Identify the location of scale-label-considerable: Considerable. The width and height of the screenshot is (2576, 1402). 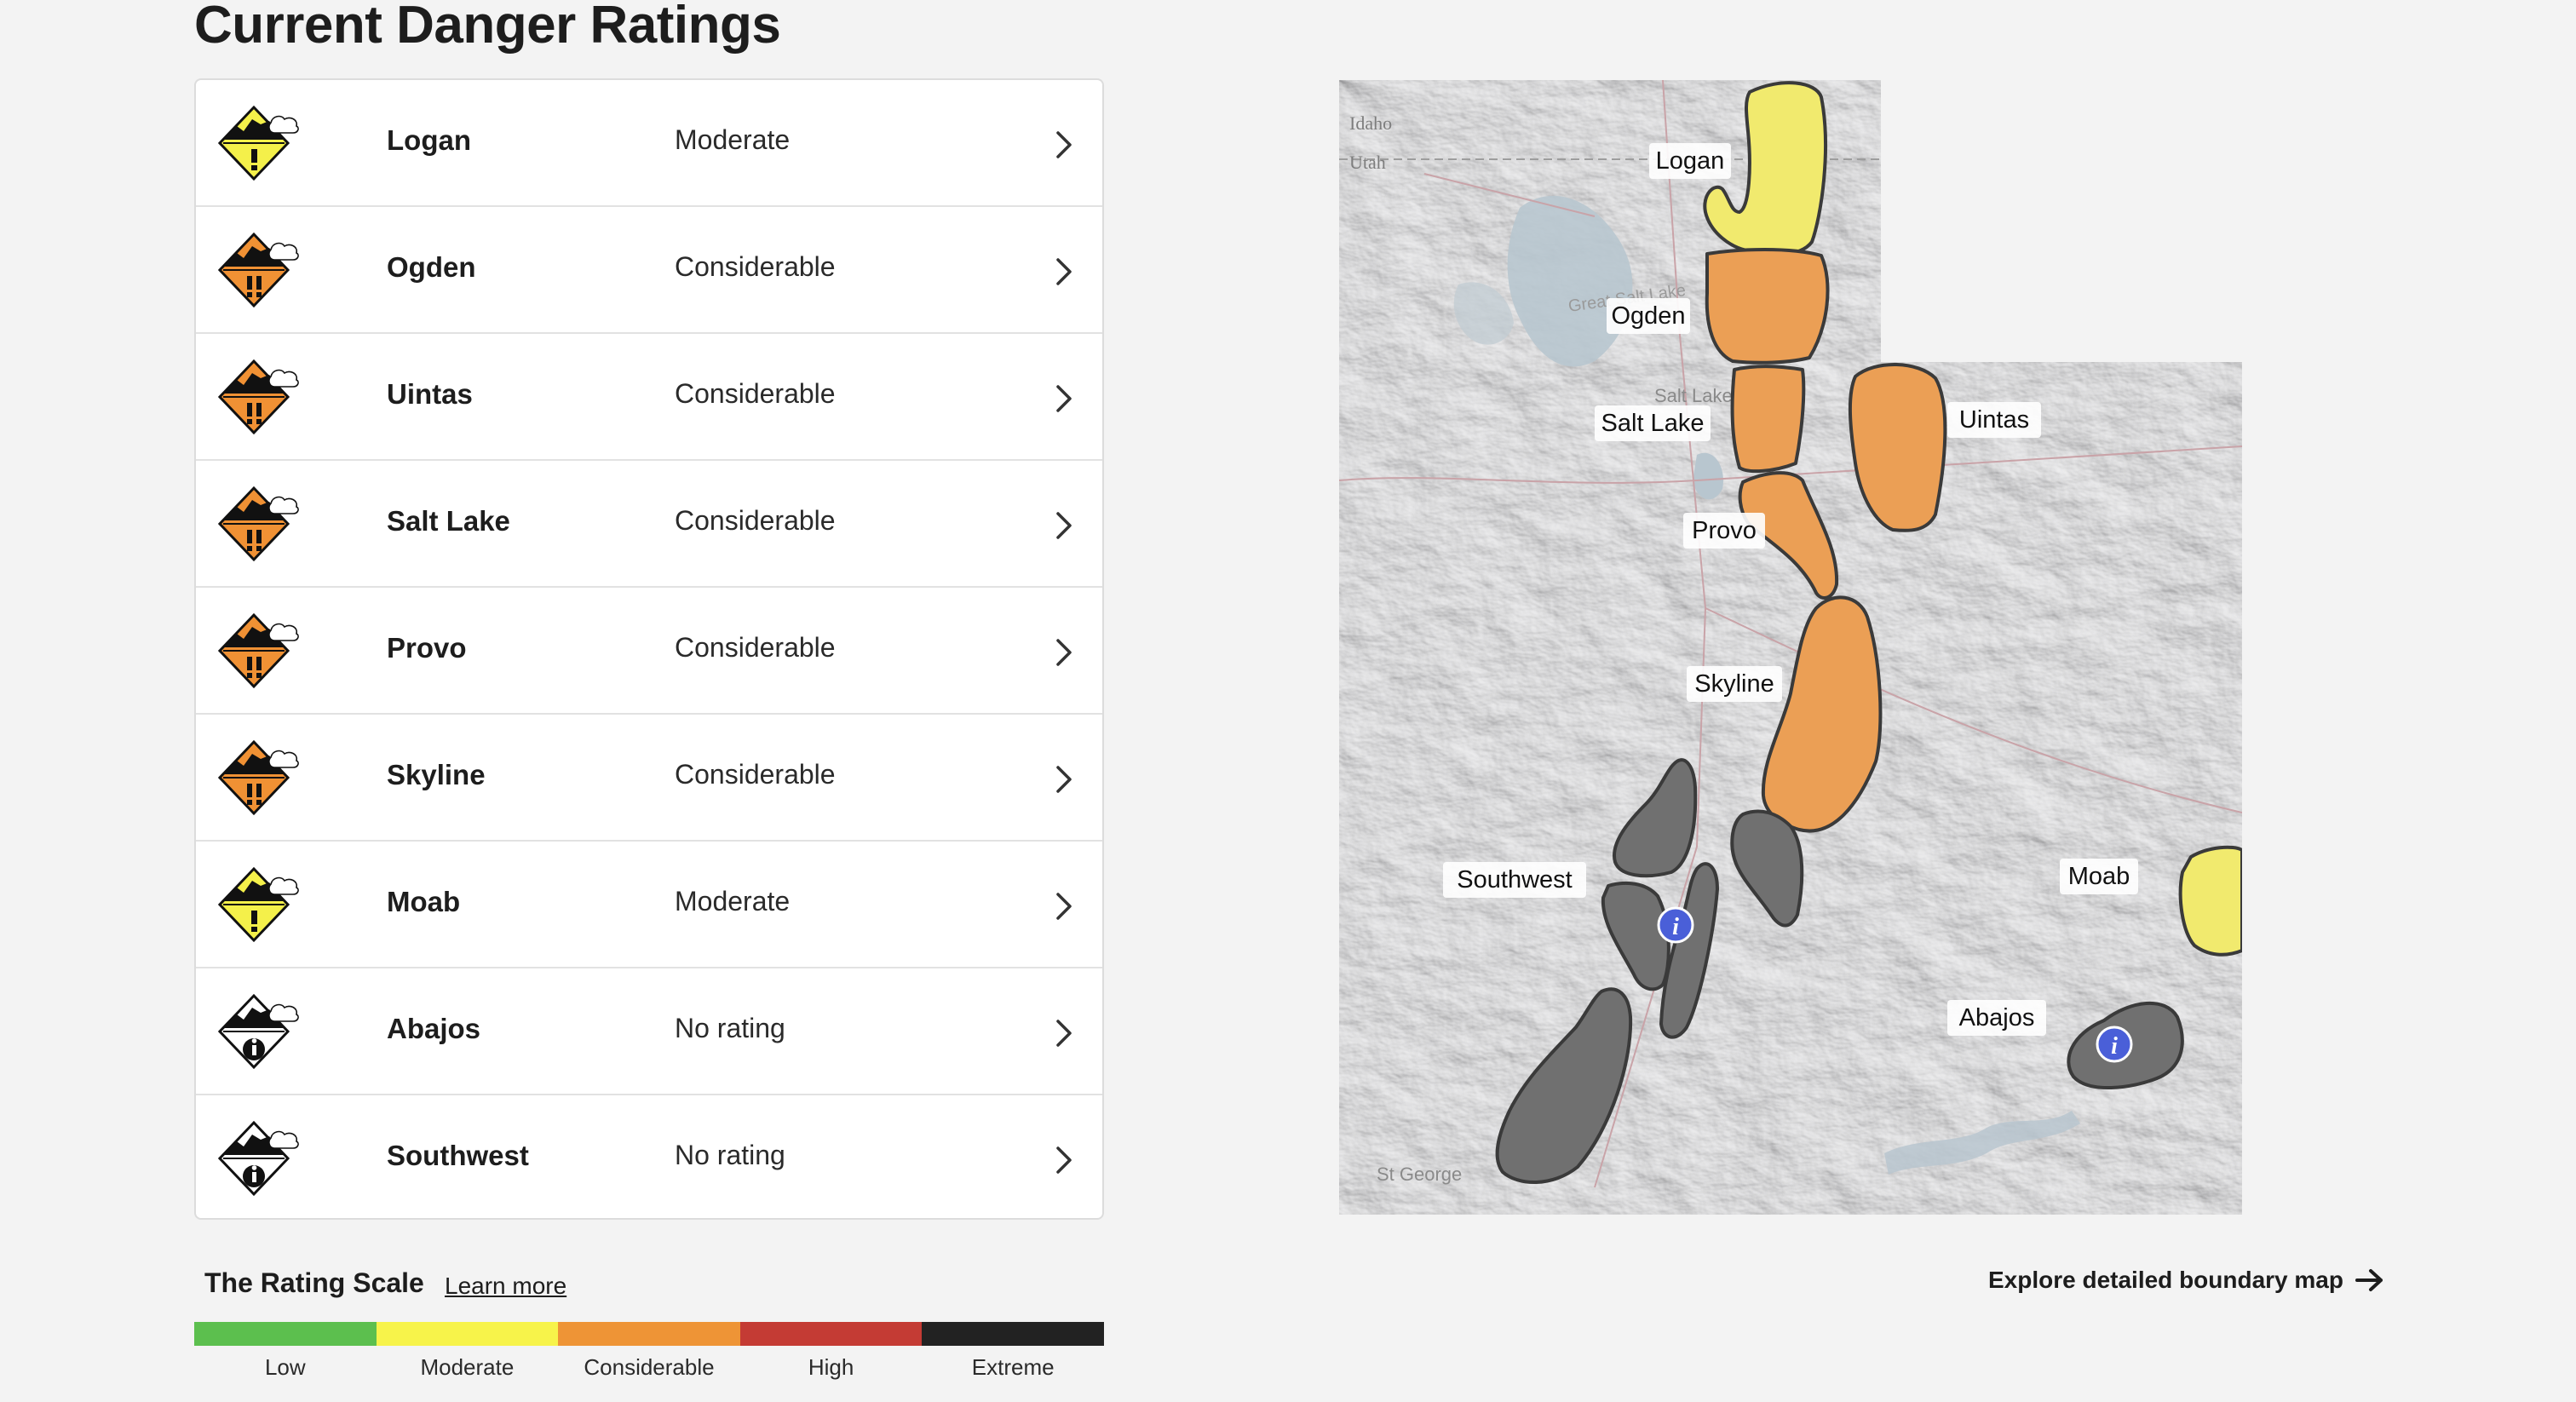
(649, 1367).